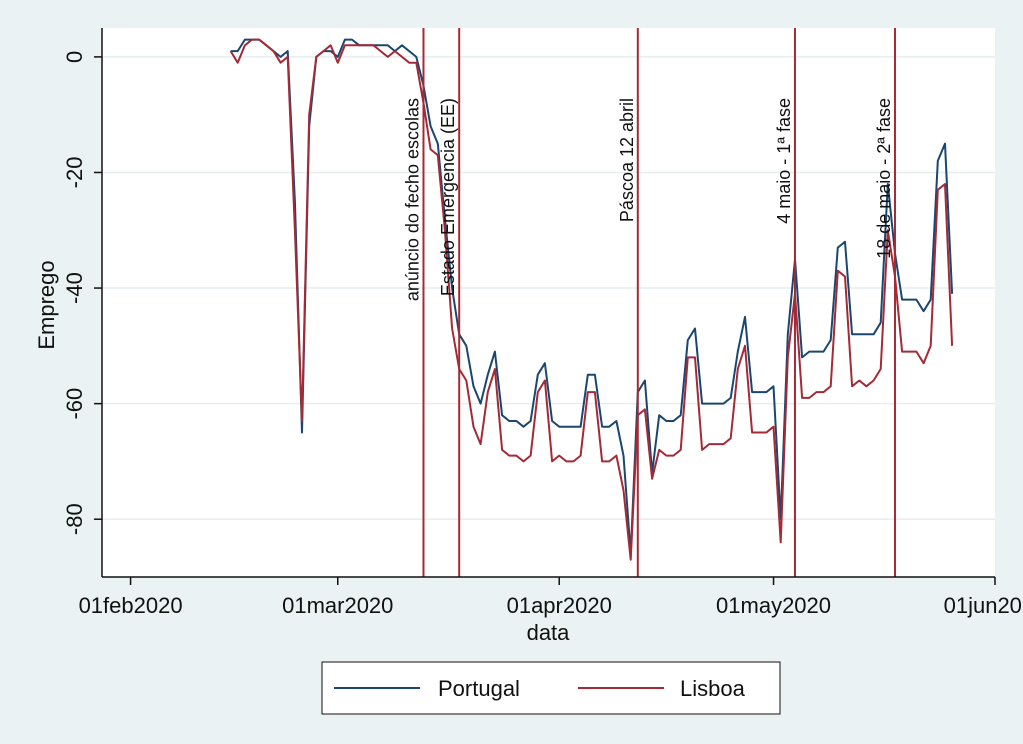 This screenshot has width=1023, height=744. I want to click on y-tick-label: -40, so click(74, 288).